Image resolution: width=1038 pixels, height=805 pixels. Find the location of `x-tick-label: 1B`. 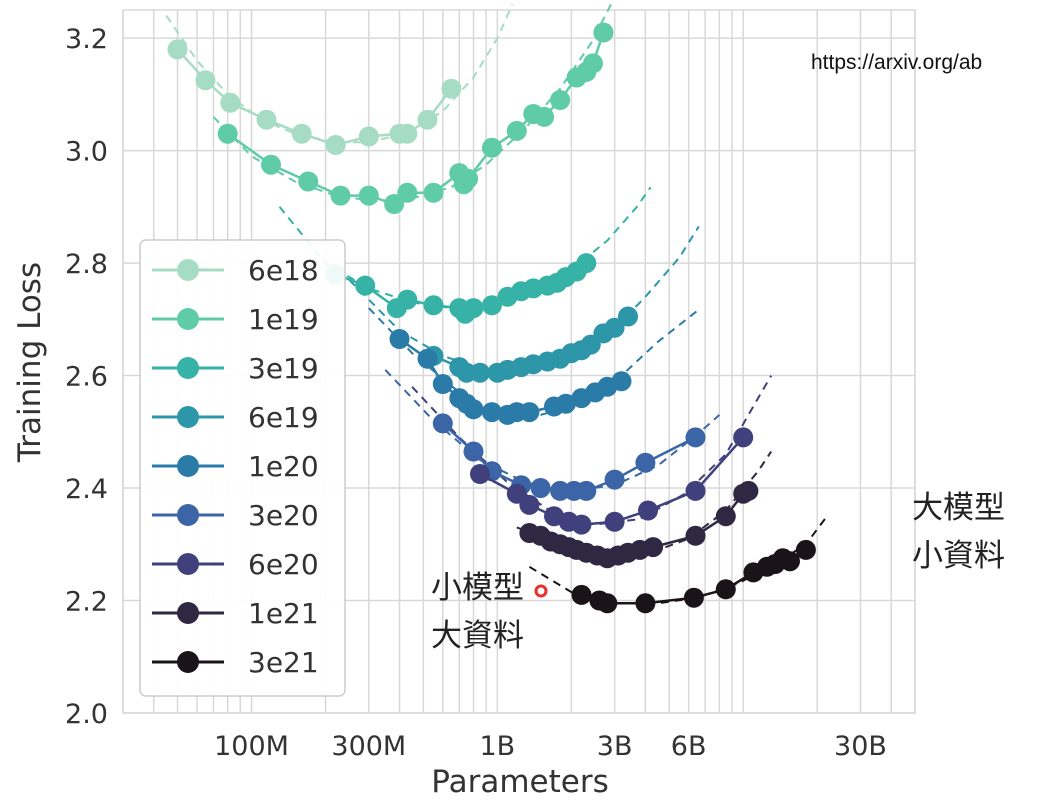

x-tick-label: 1B is located at coordinates (498, 746).